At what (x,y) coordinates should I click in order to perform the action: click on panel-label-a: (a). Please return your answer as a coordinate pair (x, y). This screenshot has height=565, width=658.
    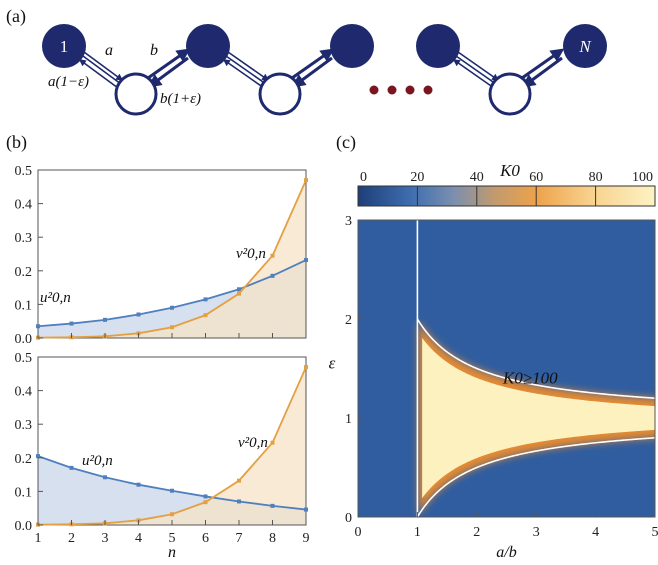
    Looking at the image, I should click on (16, 16).